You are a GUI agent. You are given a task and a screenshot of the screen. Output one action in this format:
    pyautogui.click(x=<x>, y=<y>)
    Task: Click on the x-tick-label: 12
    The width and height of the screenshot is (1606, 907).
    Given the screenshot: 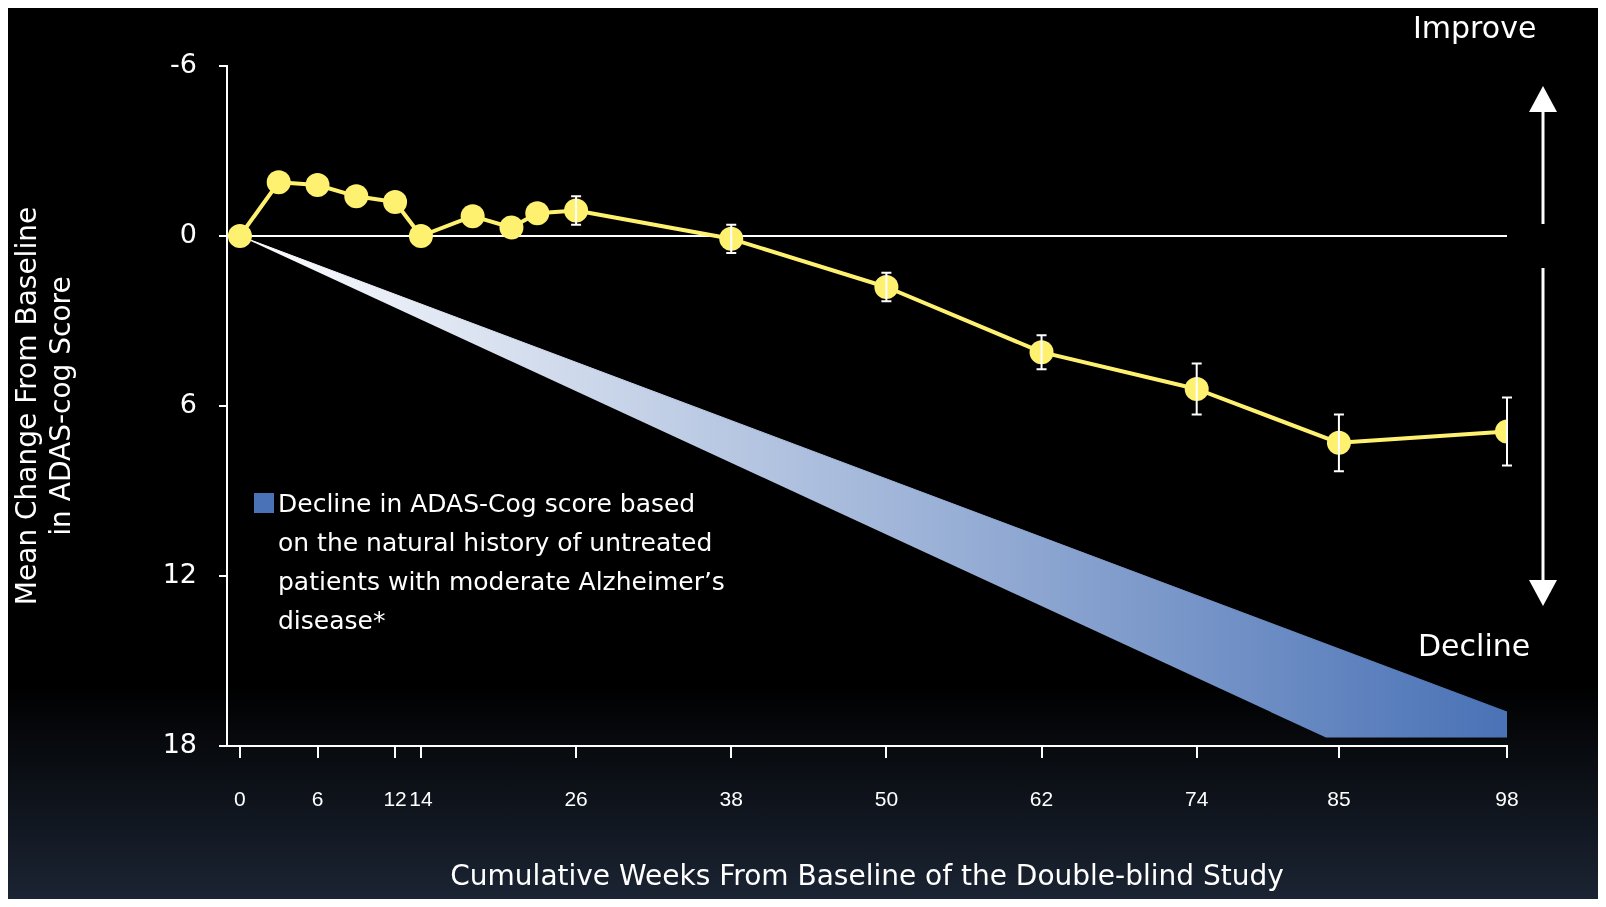 What is the action you would take?
    pyautogui.click(x=395, y=799)
    